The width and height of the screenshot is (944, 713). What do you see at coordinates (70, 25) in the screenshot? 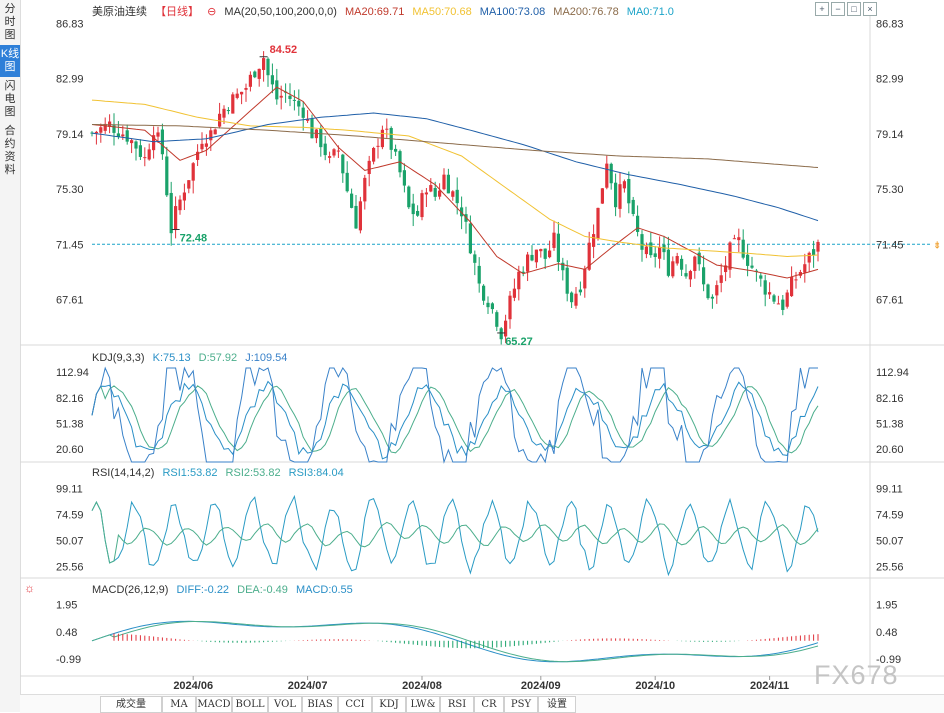
I see `y-axis-label-left: 86.83` at bounding box center [70, 25].